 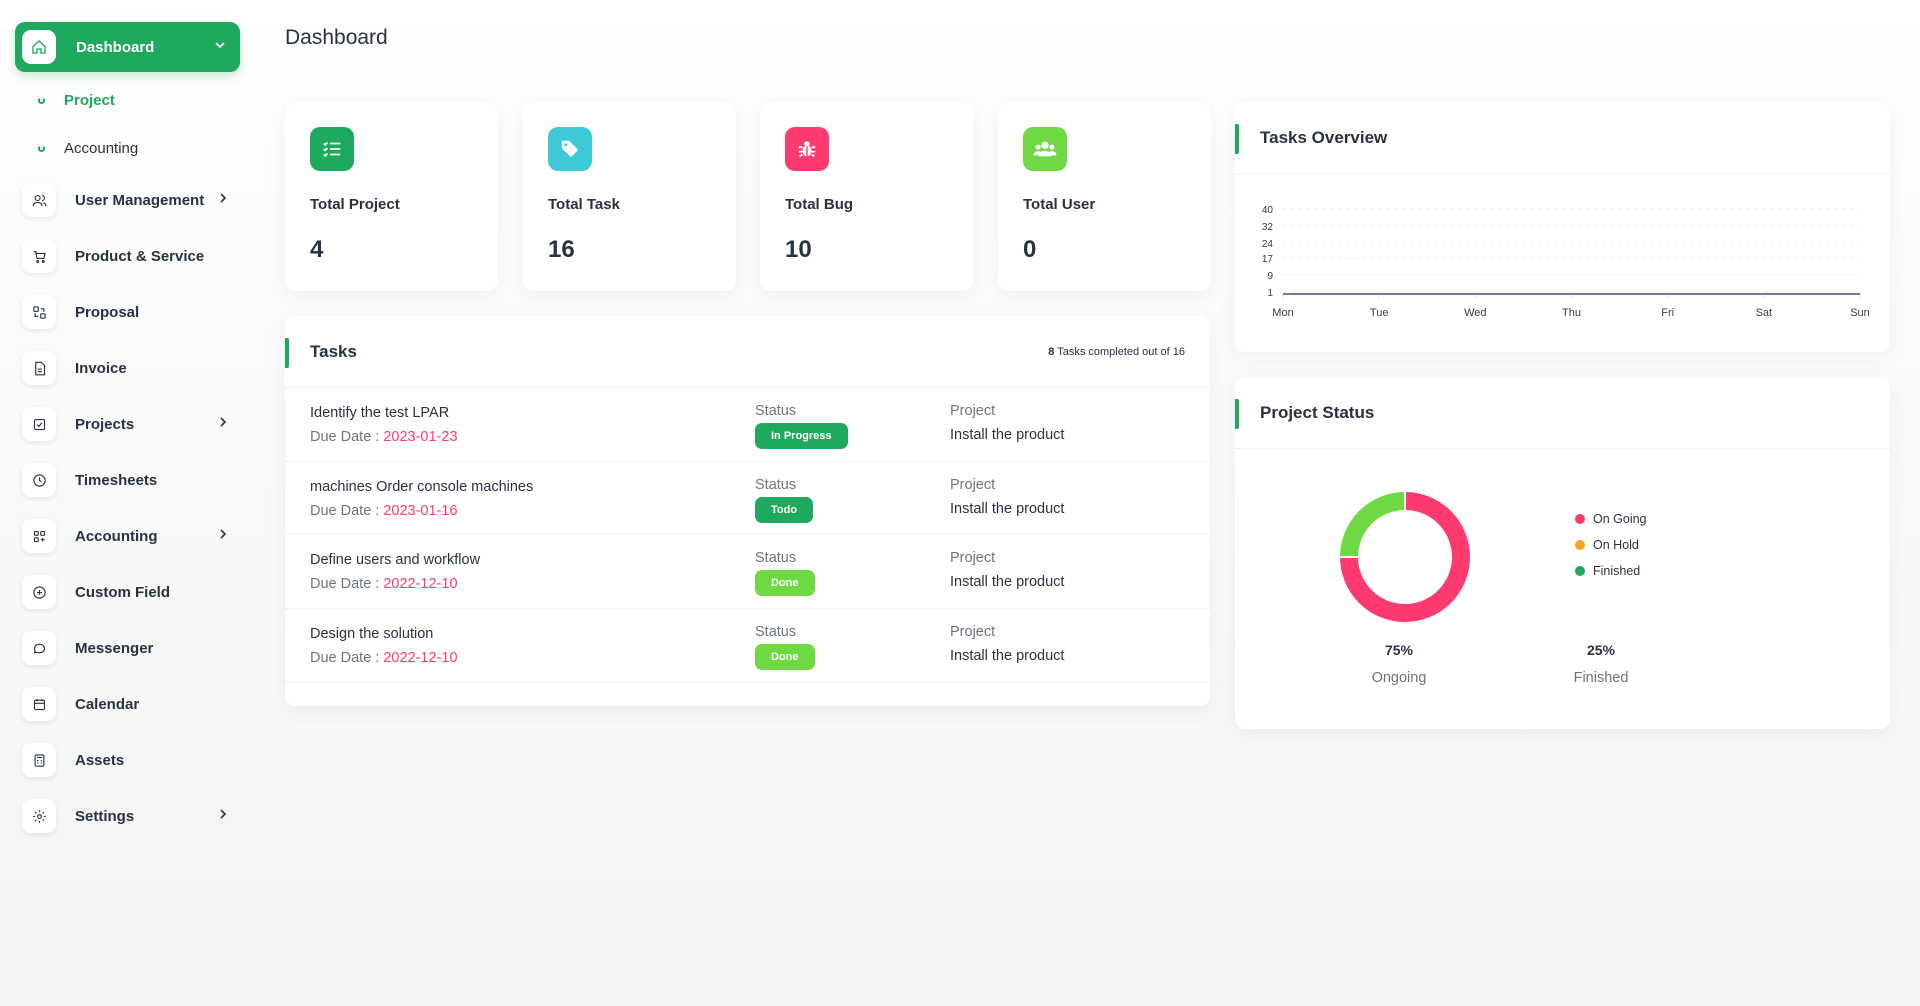 What do you see at coordinates (107, 312) in the screenshot?
I see `sidebar-item-label: Proposal` at bounding box center [107, 312].